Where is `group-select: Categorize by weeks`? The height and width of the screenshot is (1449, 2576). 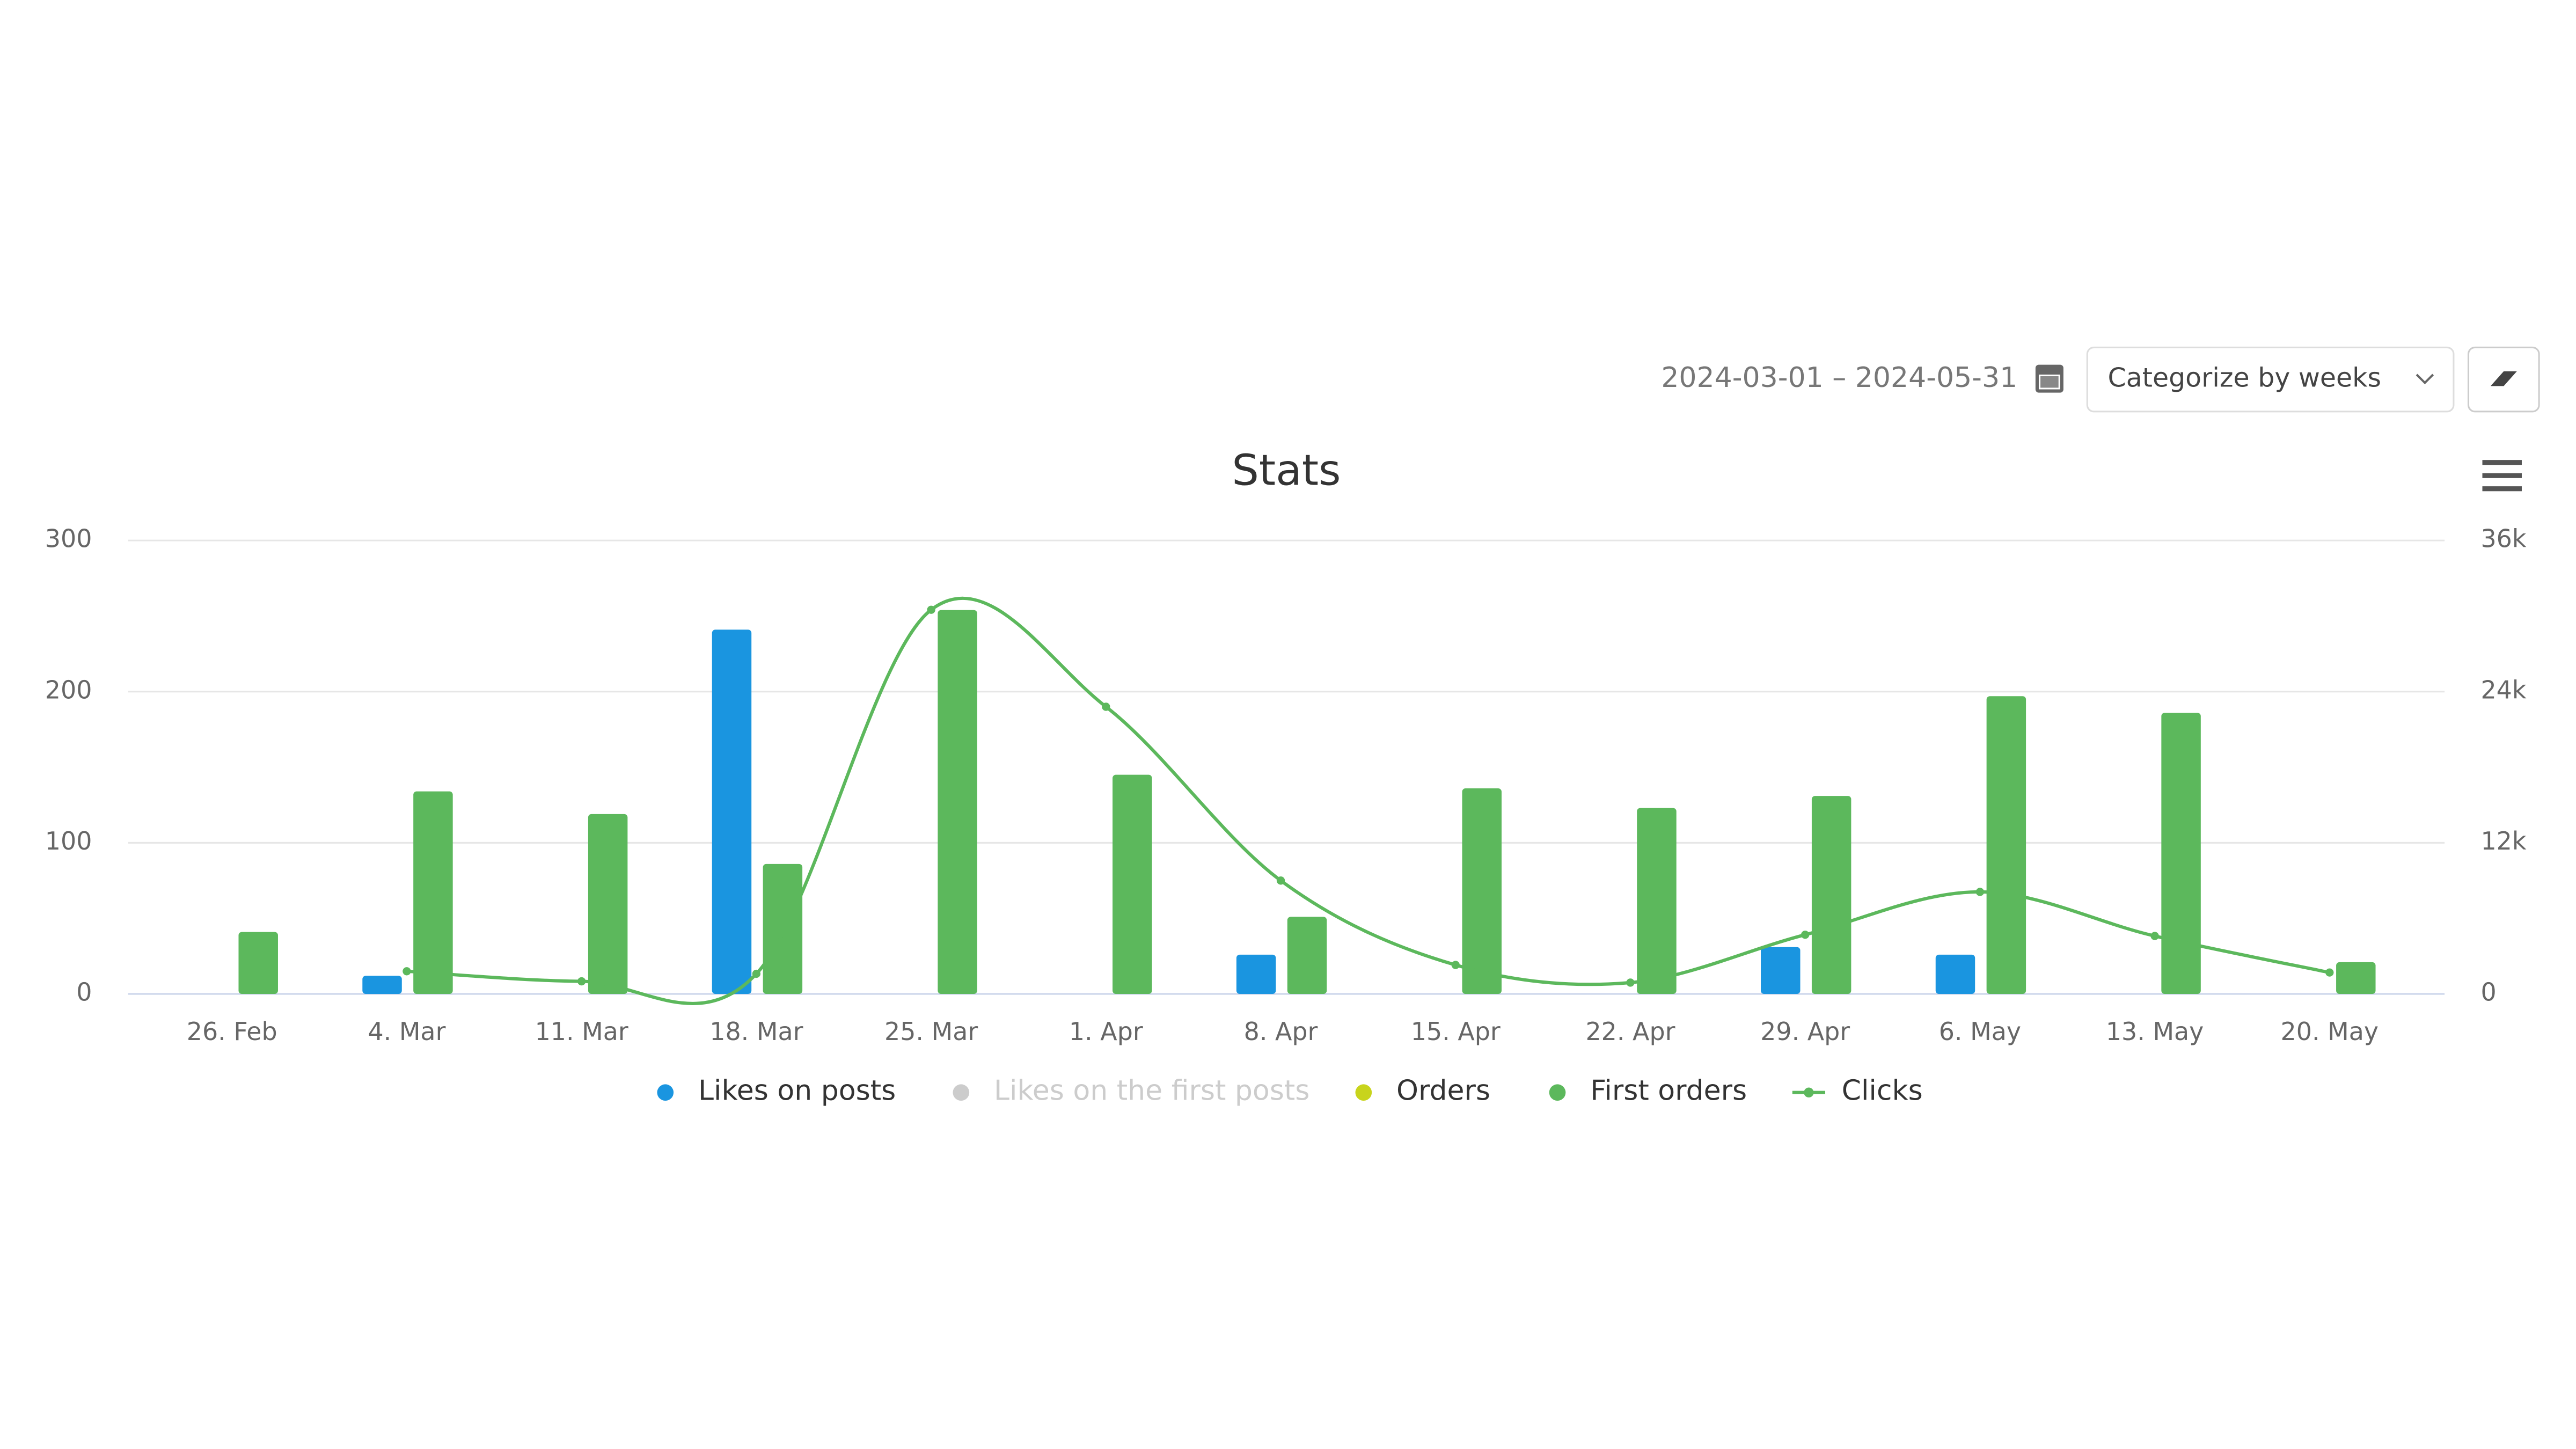
group-select: Categorize by weeks is located at coordinates (2270, 379).